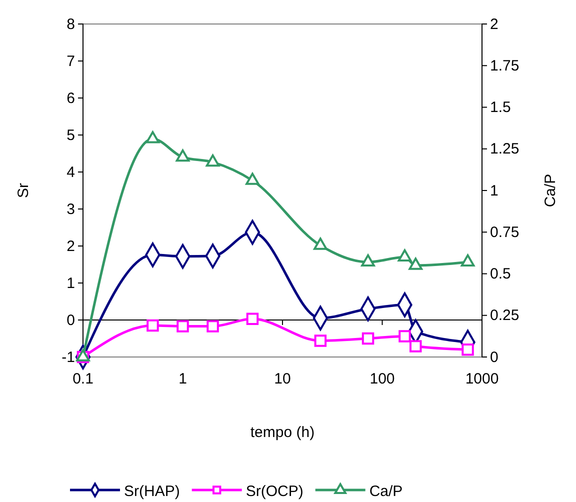 The image size is (576, 502). Describe the element at coordinates (182, 379) in the screenshot. I see `x-tick-label: 1` at that location.